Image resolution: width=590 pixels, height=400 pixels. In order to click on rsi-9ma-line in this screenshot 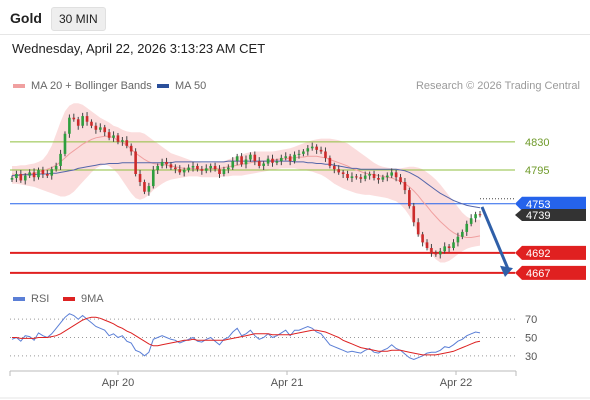, I will do `click(246, 336)`.